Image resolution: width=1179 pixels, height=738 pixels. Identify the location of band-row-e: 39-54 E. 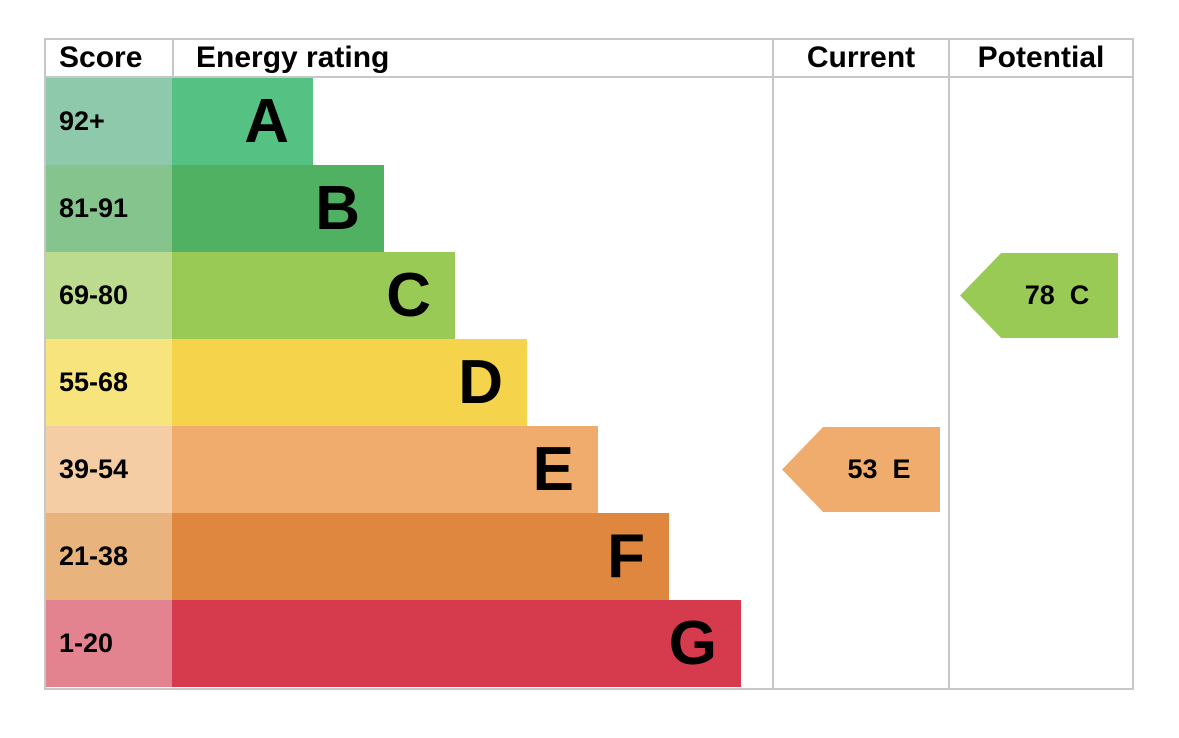
(589, 469).